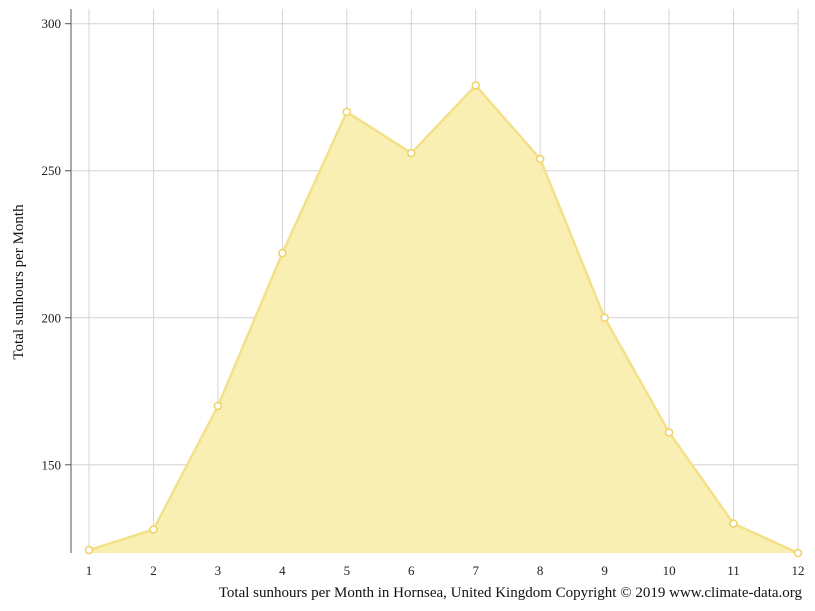 The height and width of the screenshot is (611, 815). Describe the element at coordinates (89, 570) in the screenshot. I see `x-tick-label-1: 1` at that location.